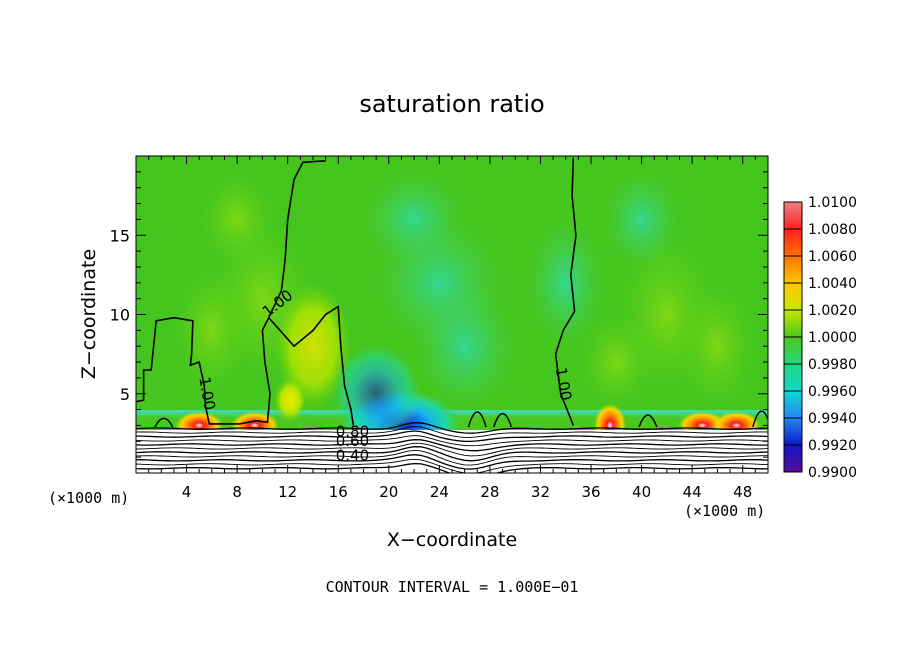  What do you see at coordinates (832, 446) in the screenshot?
I see `colorbar-label: 0.9920` at bounding box center [832, 446].